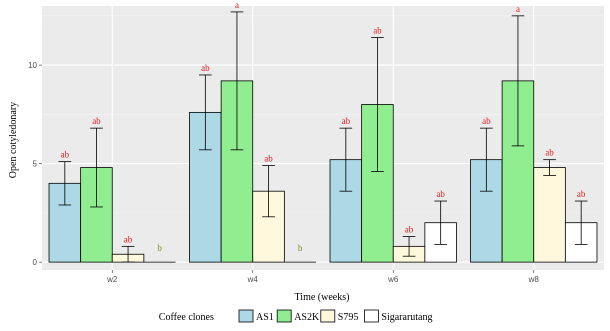  I want to click on bar-s795-w4, so click(268, 226).